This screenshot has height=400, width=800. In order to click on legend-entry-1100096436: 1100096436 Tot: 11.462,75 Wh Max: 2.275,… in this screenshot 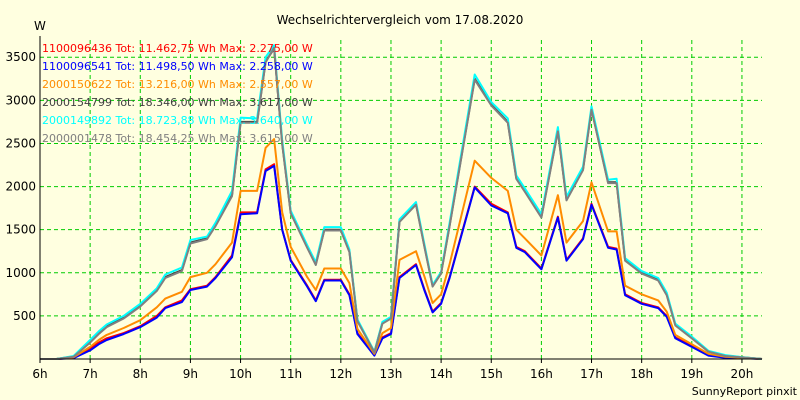, I will do `click(177, 48)`.